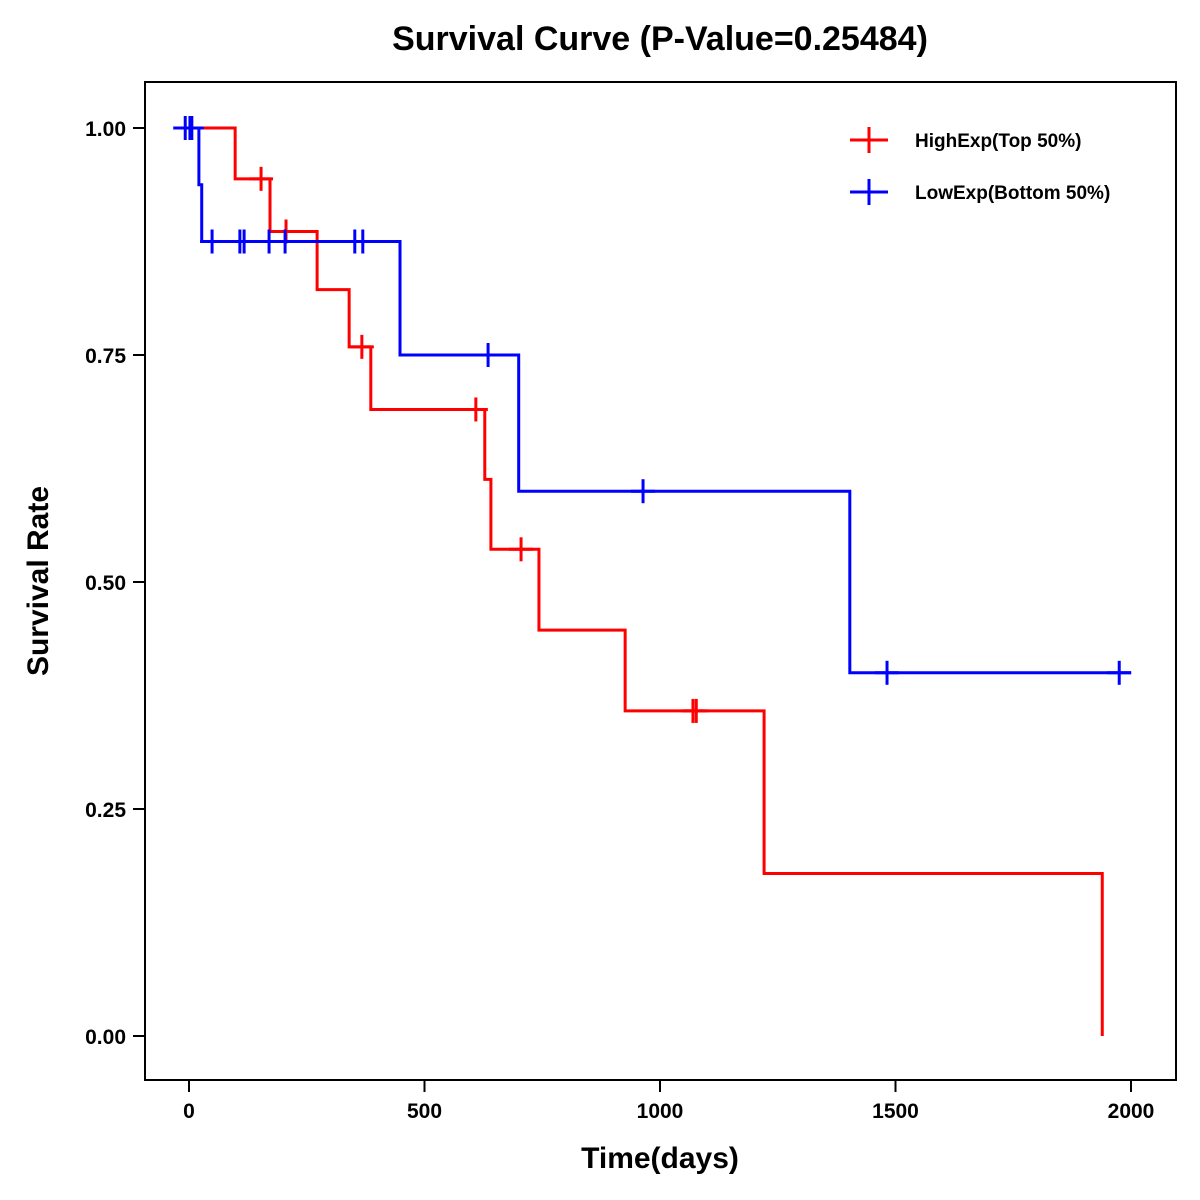 This screenshot has height=1200, width=1200. I want to click on legend-item: HighExp(Top 50%), so click(965, 140).